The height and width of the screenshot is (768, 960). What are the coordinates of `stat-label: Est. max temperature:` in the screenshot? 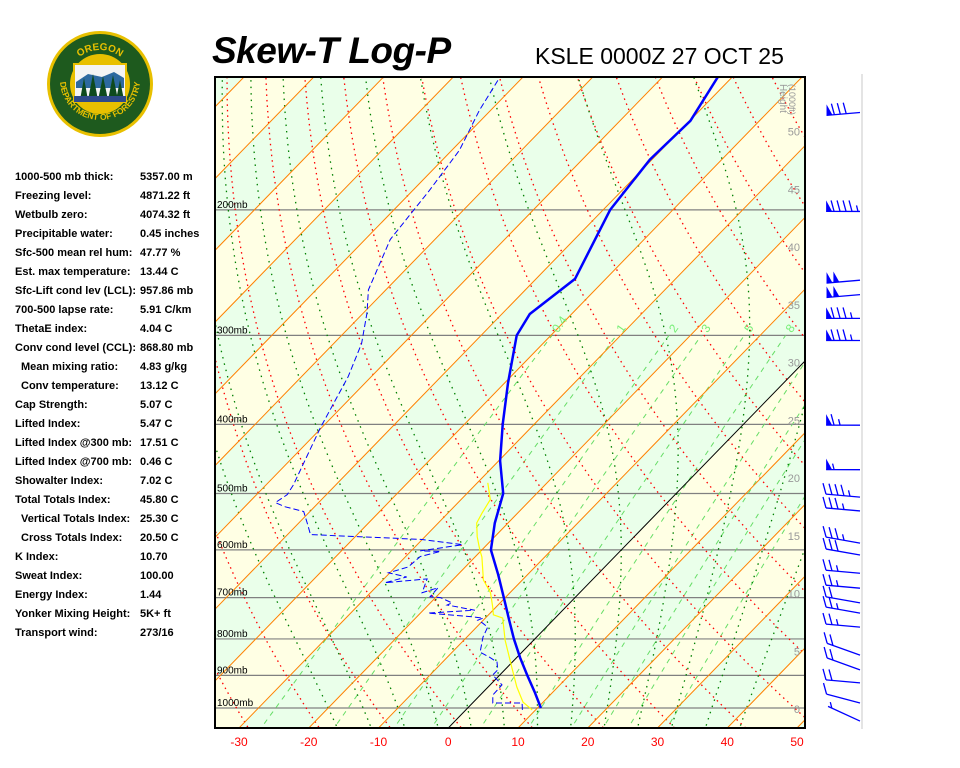 It's located at (73, 272).